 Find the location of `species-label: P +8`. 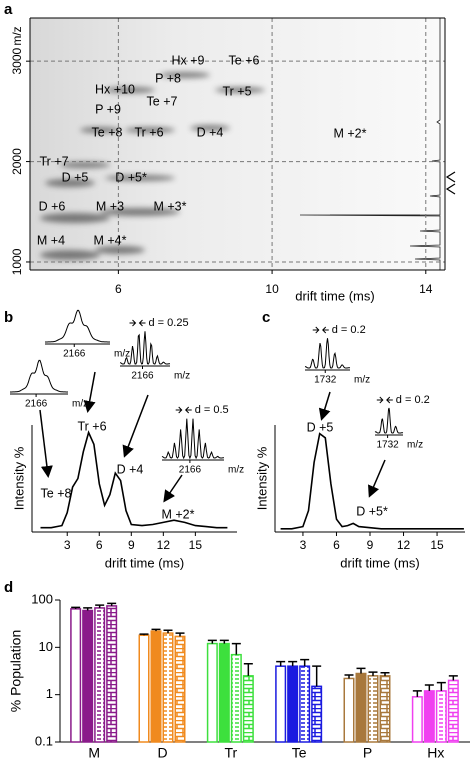

species-label: P +8 is located at coordinates (168, 78).